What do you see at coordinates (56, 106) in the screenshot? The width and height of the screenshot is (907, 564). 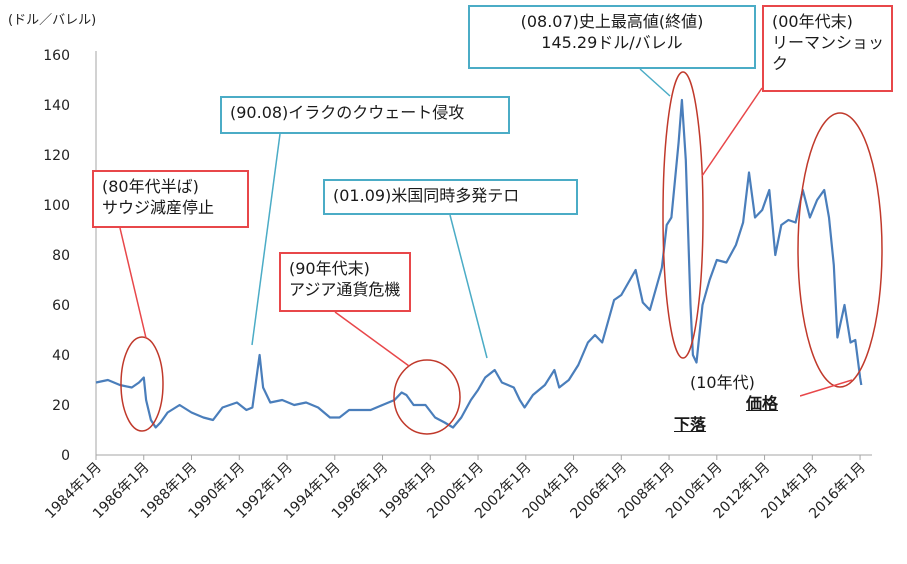 I see `y-tick-label: 140` at bounding box center [56, 106].